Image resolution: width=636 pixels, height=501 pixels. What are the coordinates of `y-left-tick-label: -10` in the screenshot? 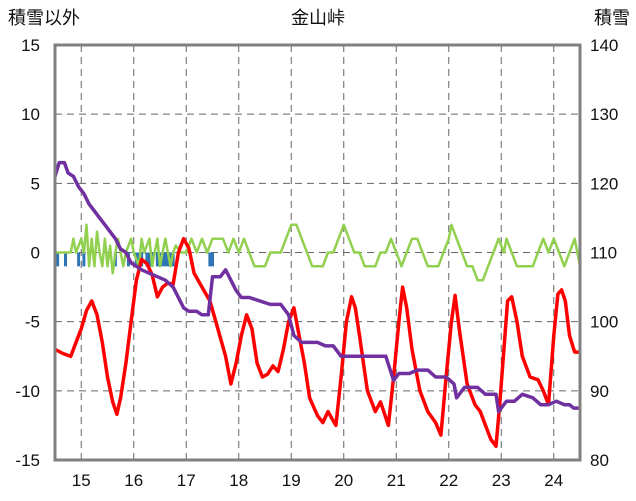 It's located at (27, 391).